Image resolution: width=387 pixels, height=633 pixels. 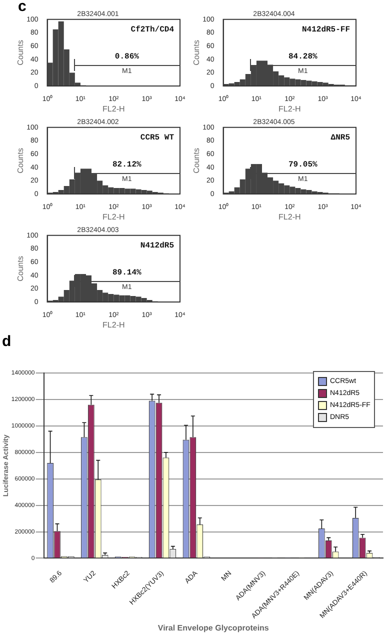 What do you see at coordinates (127, 165) in the screenshot?
I see `annotation: 82.12%` at bounding box center [127, 165].